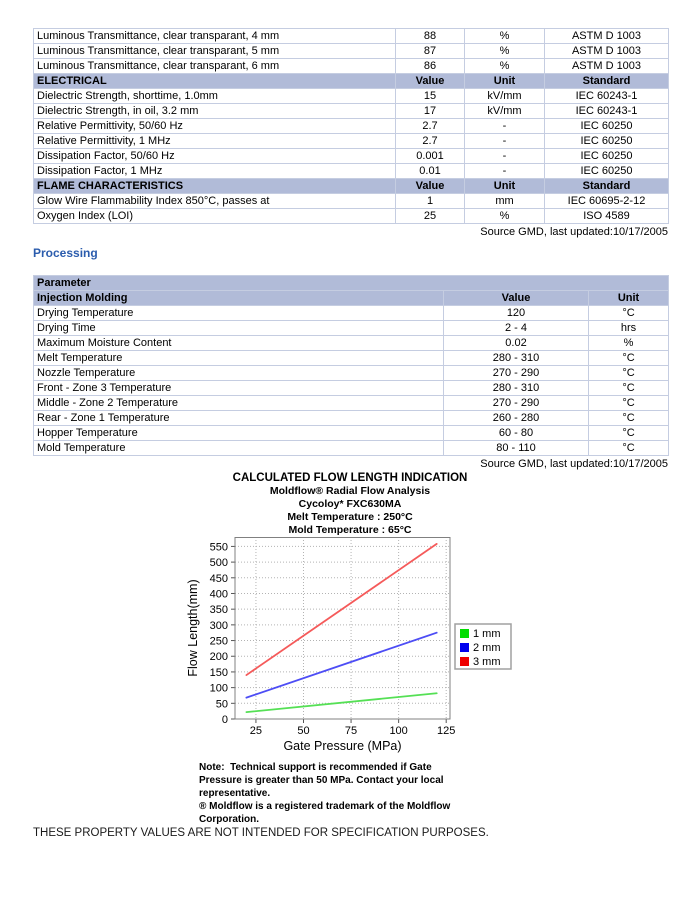 This screenshot has width=700, height=905. What do you see at coordinates (464, 647) in the screenshot?
I see `legend-swatch-2mm` at bounding box center [464, 647].